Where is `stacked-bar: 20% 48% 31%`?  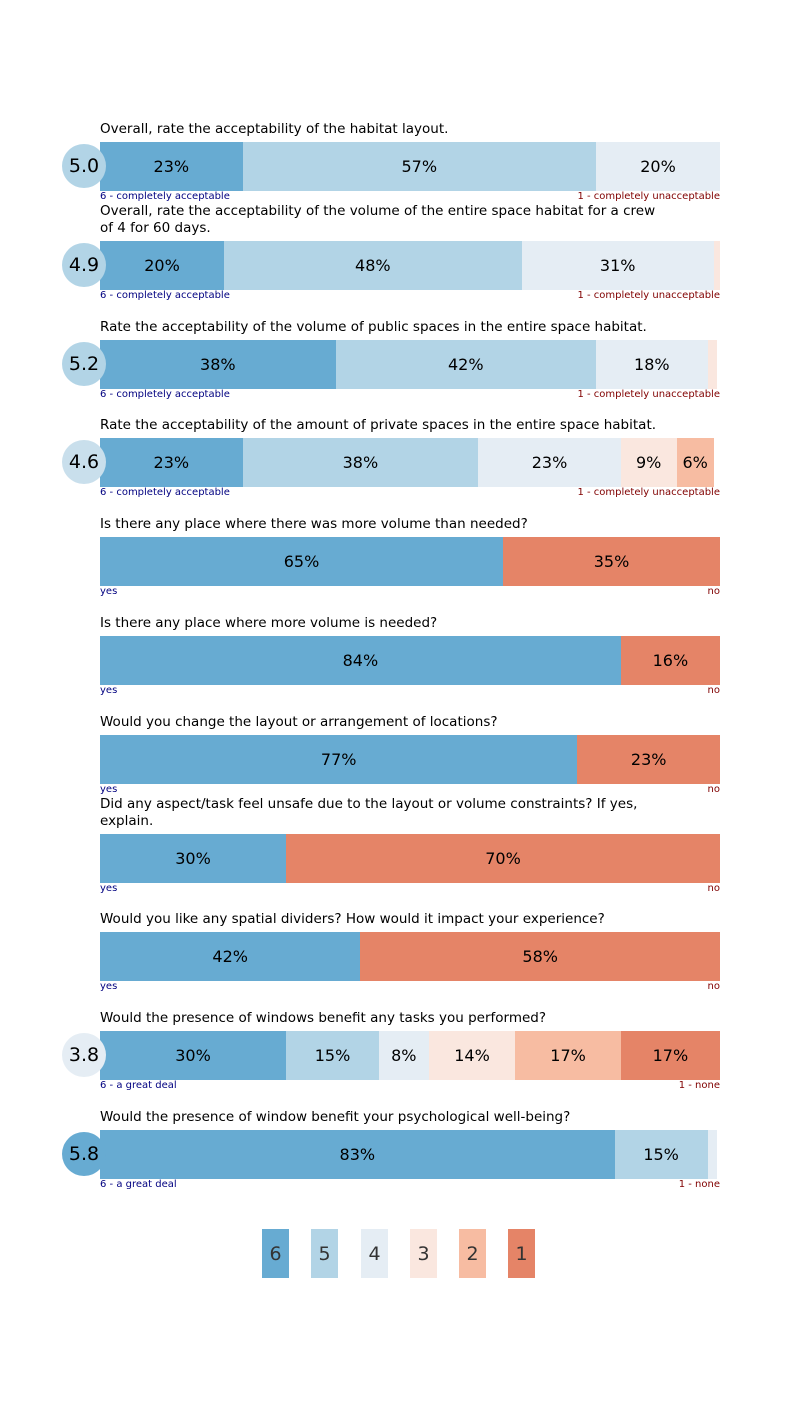 stacked-bar: 20% 48% 31% is located at coordinates (410, 265).